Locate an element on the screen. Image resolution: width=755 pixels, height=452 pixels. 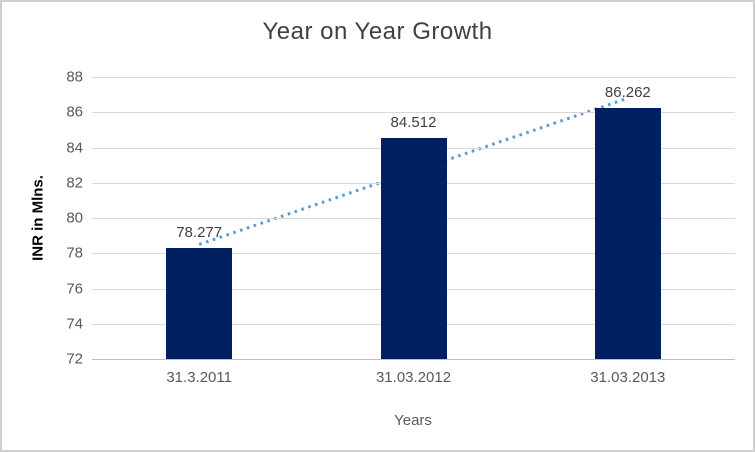
y-tick-label: 82 is located at coordinates (74, 183).